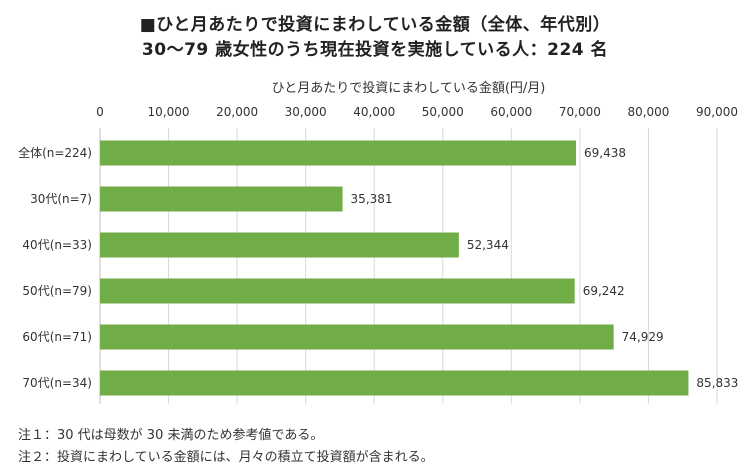 The image size is (750, 468). I want to click on tick-label: 90,000, so click(717, 112).